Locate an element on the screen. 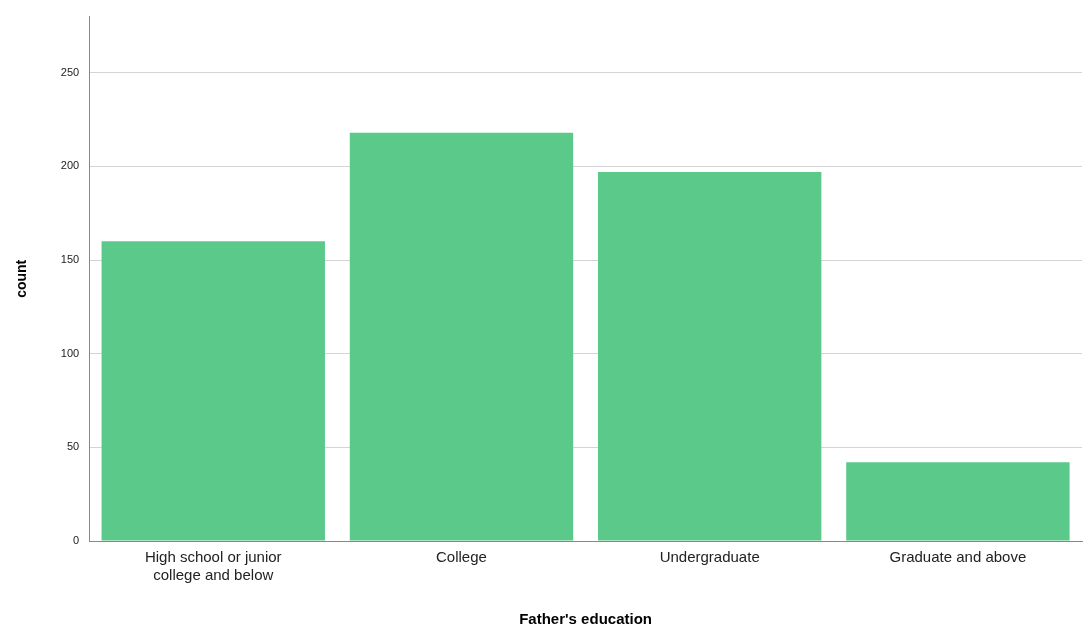  y-tick-label: 150 is located at coordinates (70, 259).